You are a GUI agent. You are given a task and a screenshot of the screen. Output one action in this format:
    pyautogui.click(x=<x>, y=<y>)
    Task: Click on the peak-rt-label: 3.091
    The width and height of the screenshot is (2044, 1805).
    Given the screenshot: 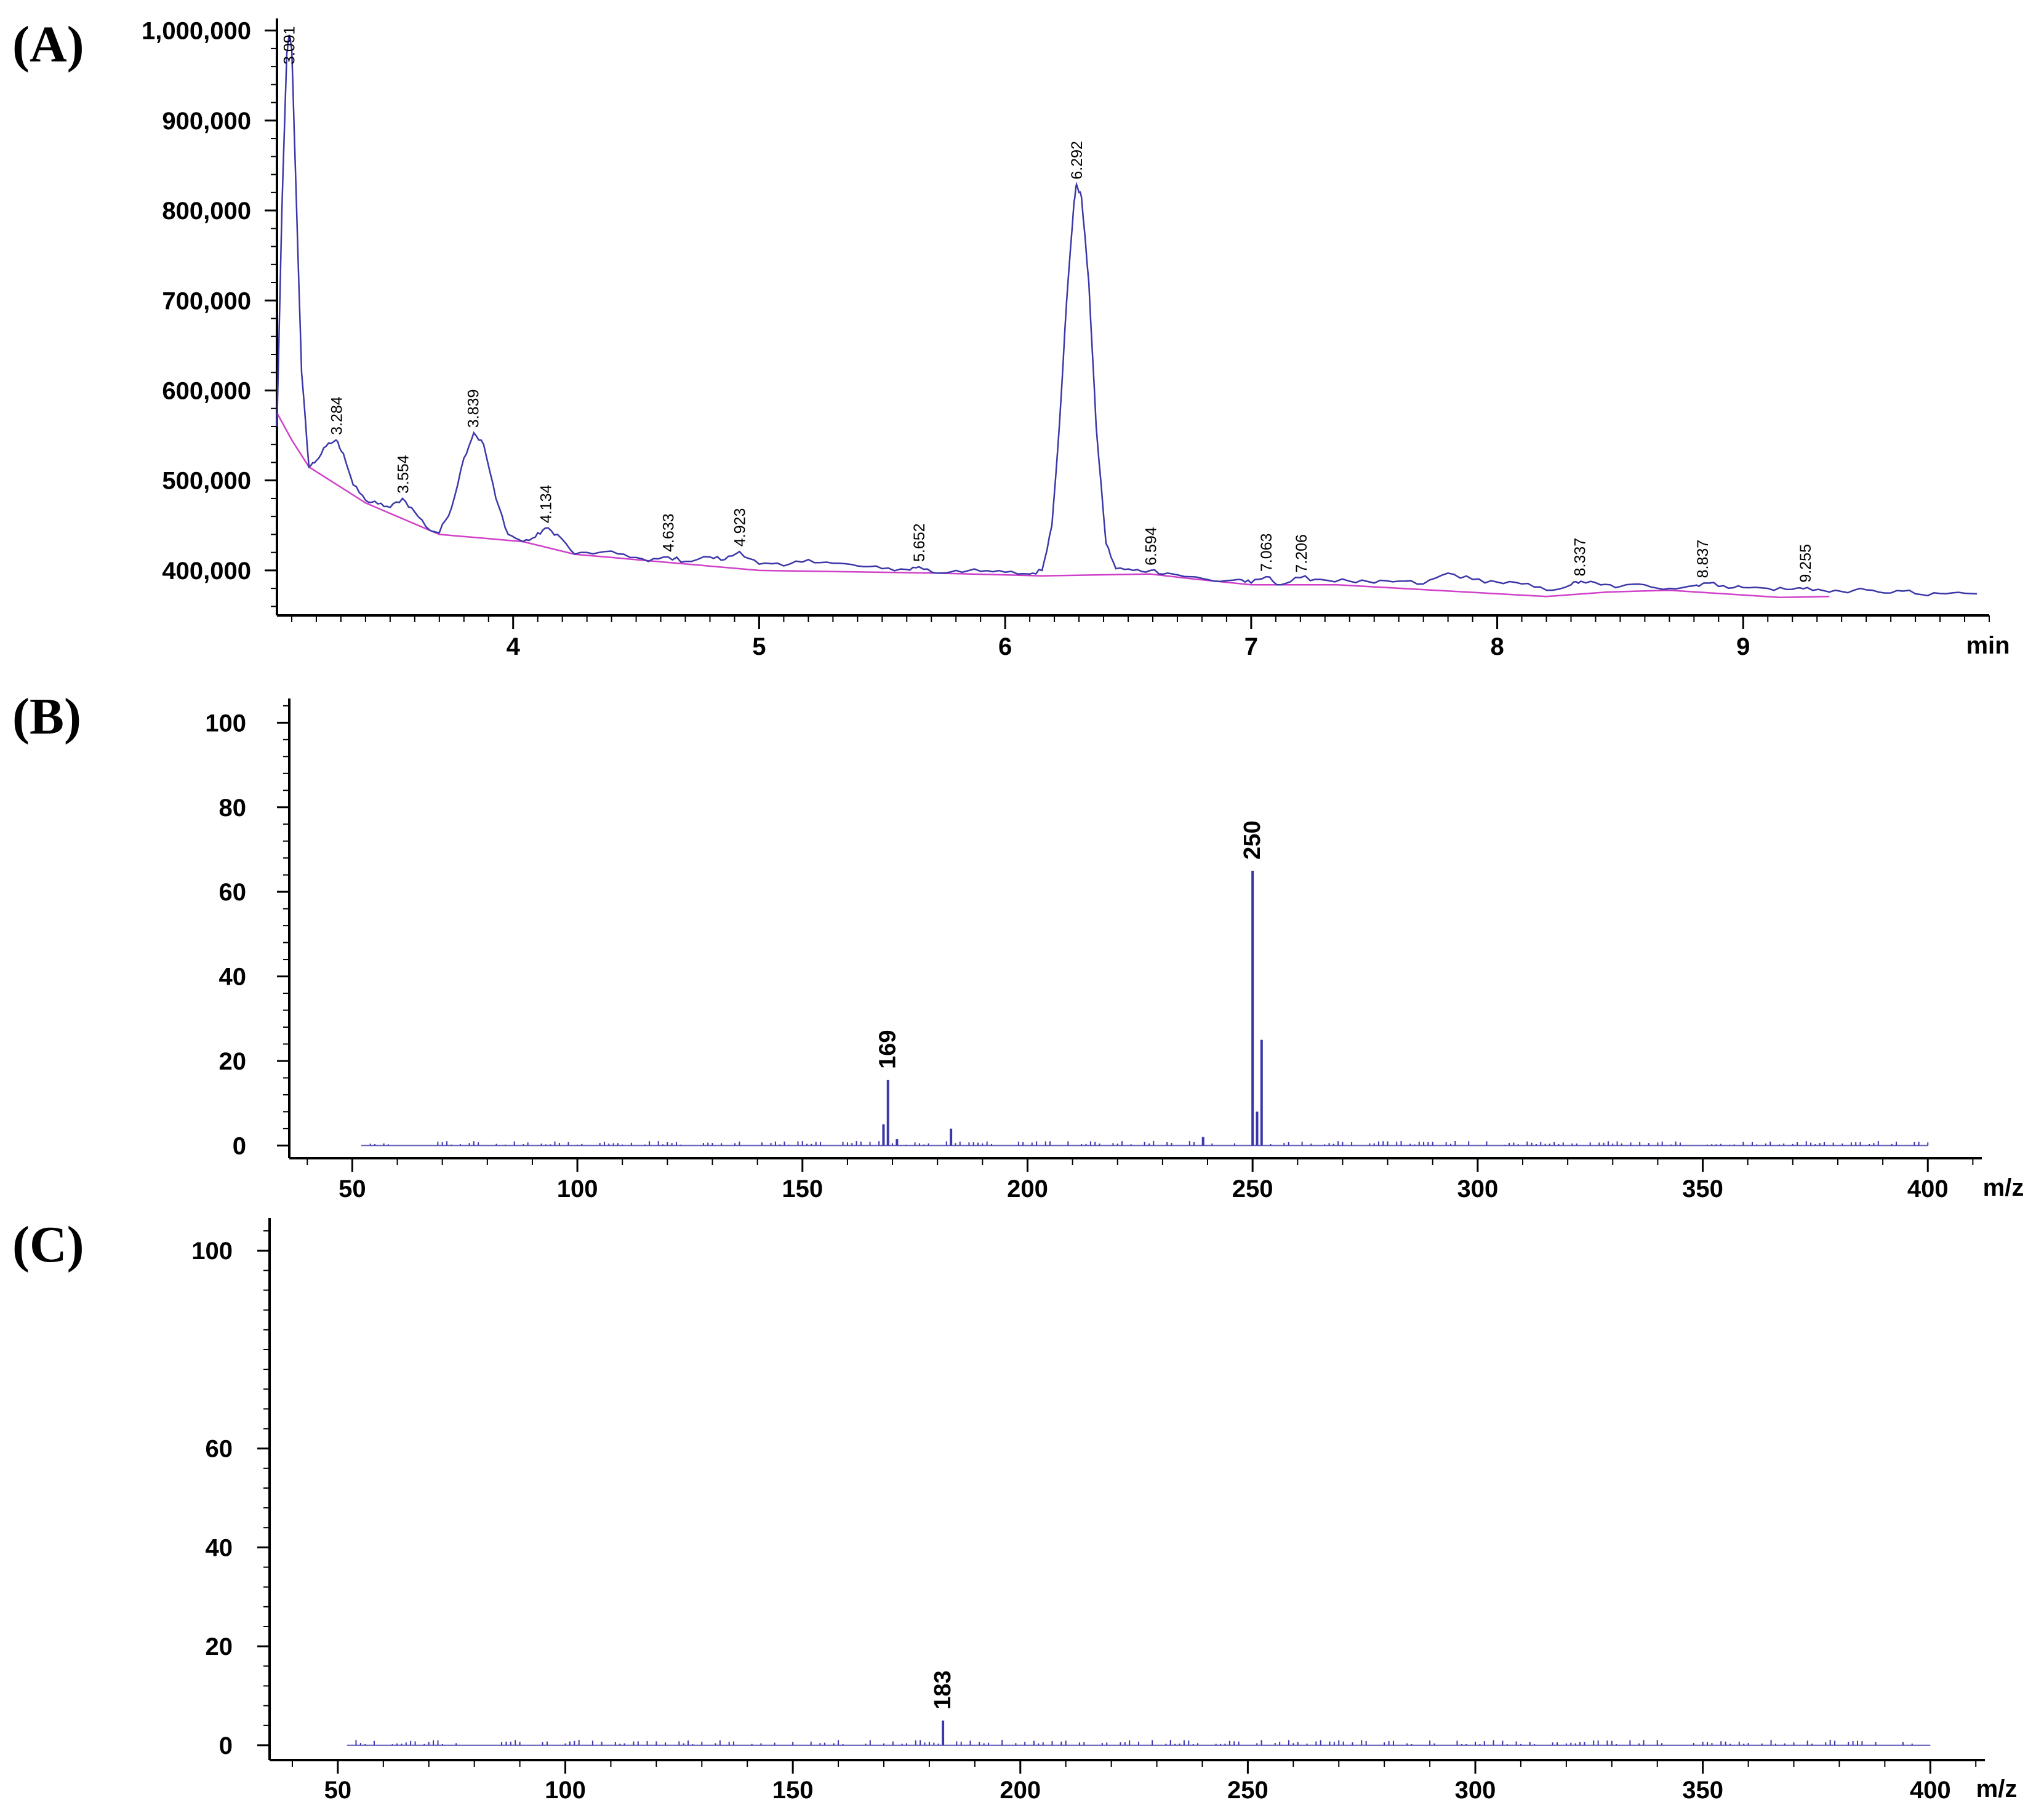 What is the action you would take?
    pyautogui.click(x=289, y=45)
    